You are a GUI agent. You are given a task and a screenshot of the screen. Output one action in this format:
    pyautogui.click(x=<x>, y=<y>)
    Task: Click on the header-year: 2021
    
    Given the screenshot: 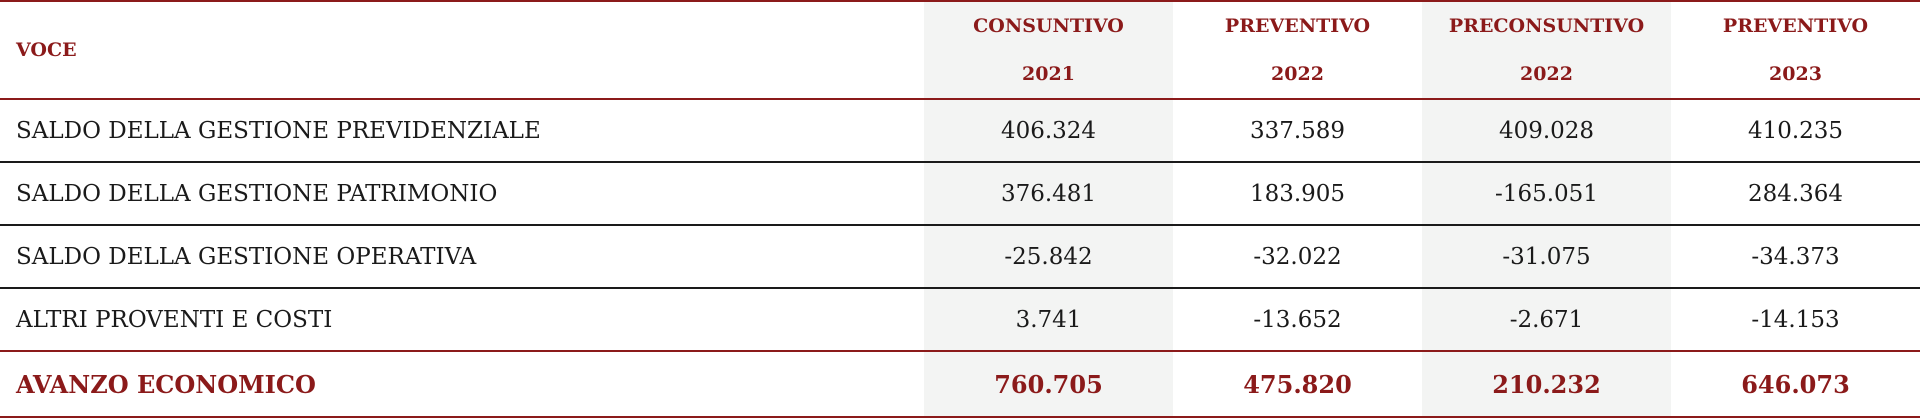 What is the action you would take?
    pyautogui.click(x=1048, y=74)
    